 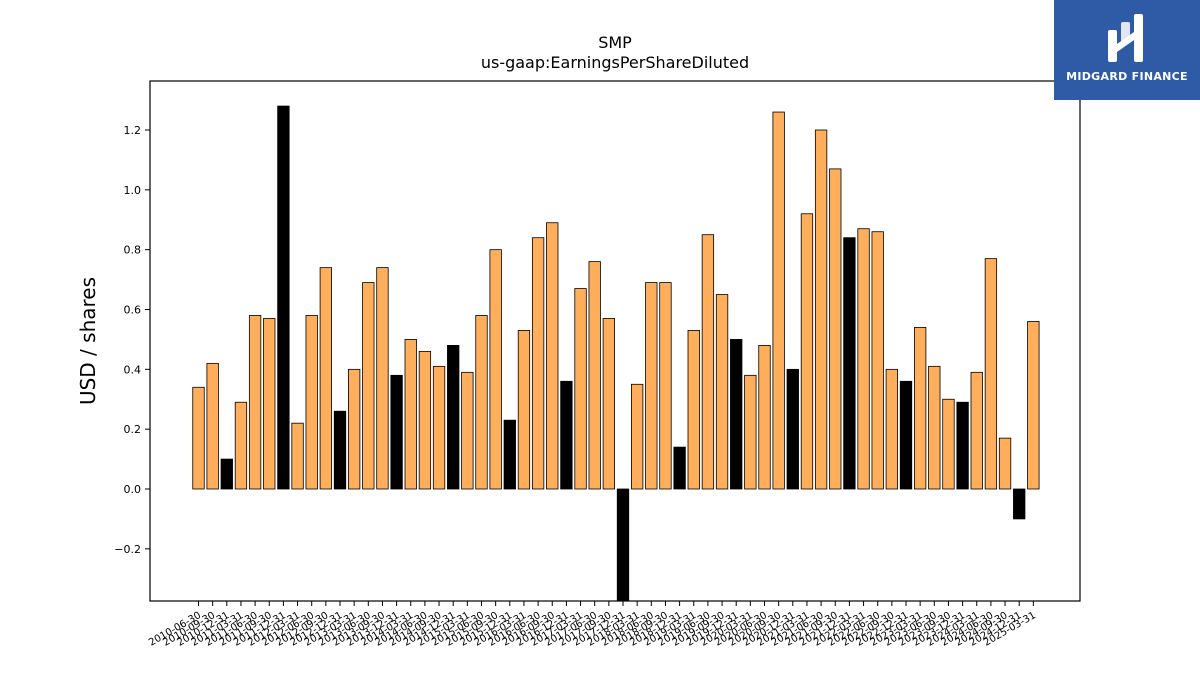 What do you see at coordinates (615, 42) in the screenshot?
I see `chart-title: SMP` at bounding box center [615, 42].